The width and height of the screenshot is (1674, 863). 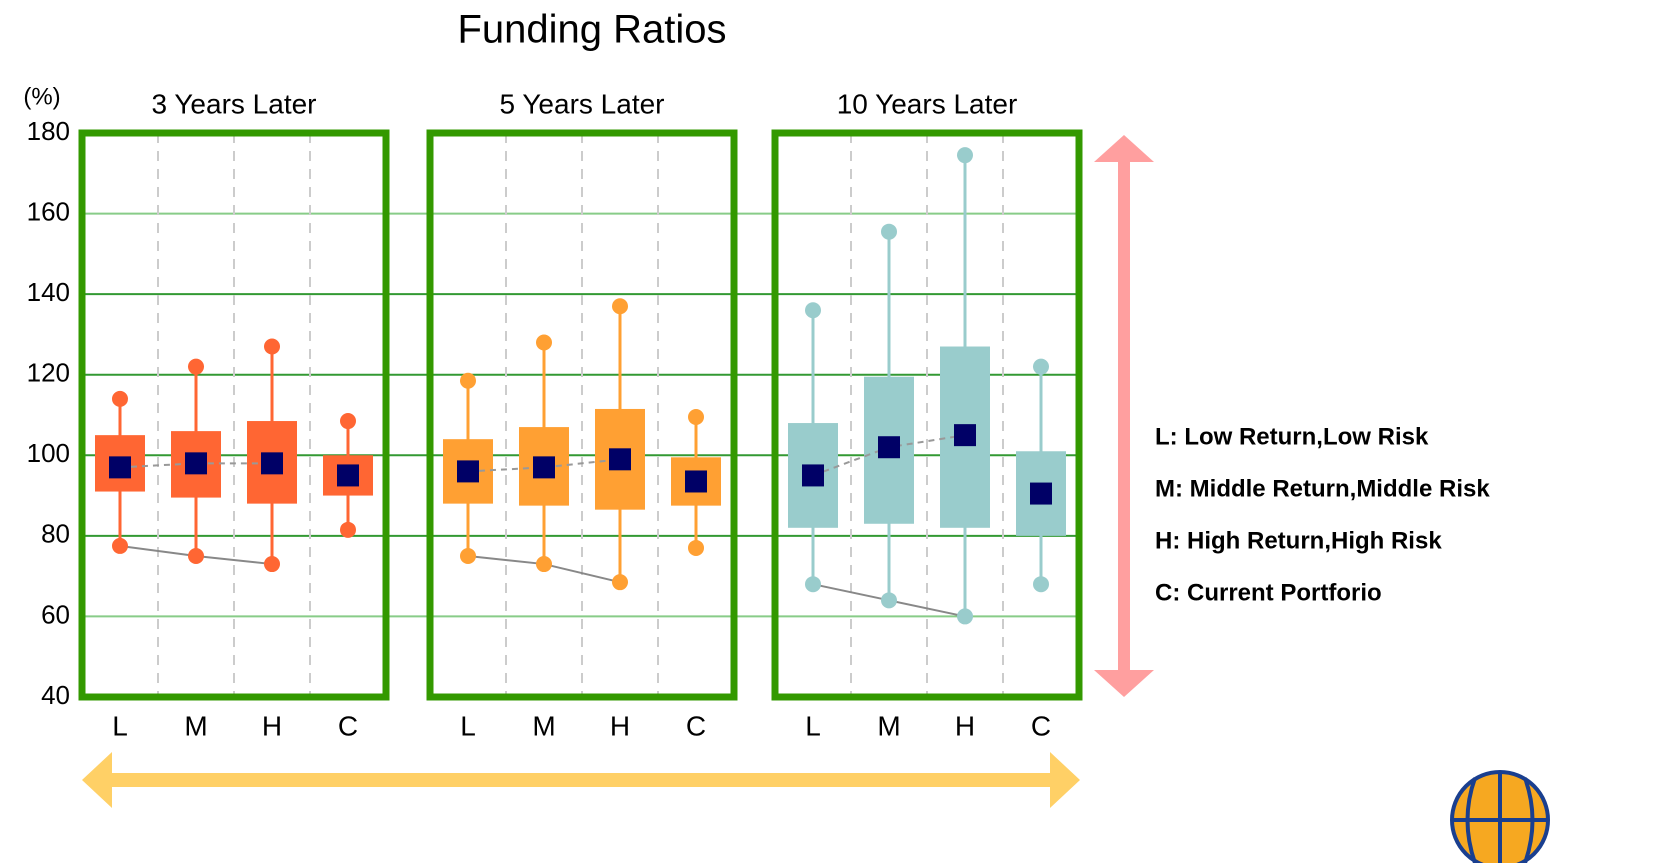 I want to click on y-tick-label: 60, so click(x=55, y=614).